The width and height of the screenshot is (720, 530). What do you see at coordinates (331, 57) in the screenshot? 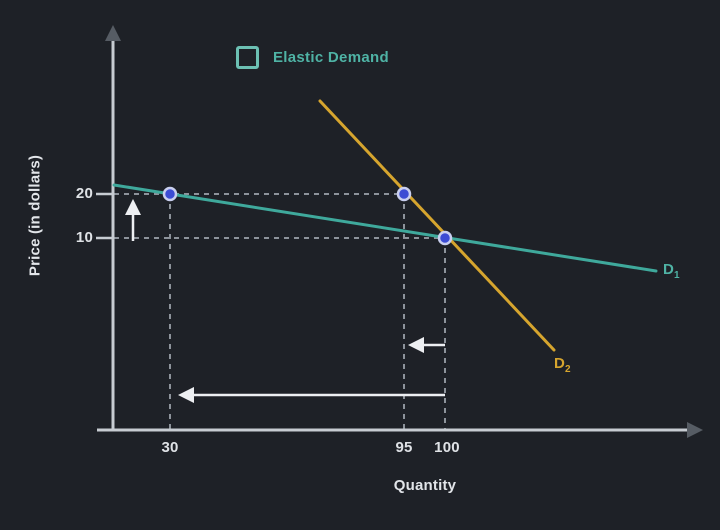
I see `legend-label: Elastic Demand` at bounding box center [331, 57].